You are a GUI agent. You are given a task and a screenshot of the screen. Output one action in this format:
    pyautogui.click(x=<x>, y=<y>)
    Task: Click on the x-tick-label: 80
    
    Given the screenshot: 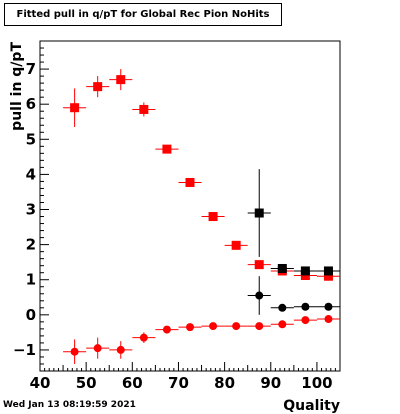 What is the action you would take?
    pyautogui.click(x=224, y=383)
    